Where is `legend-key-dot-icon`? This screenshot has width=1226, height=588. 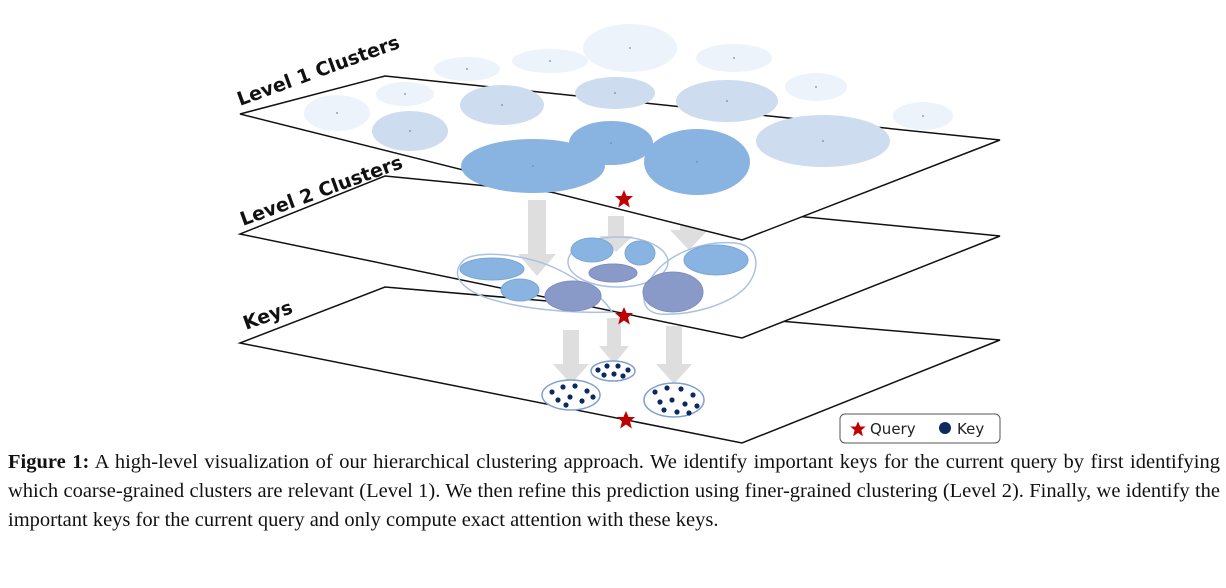 legend-key-dot-icon is located at coordinates (945, 428).